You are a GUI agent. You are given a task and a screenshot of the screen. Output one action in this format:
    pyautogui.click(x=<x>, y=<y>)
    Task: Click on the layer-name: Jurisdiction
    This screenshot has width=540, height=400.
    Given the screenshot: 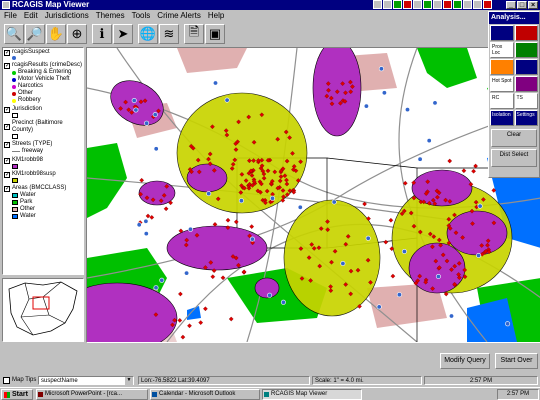 What is the action you would take?
    pyautogui.click(x=27, y=109)
    